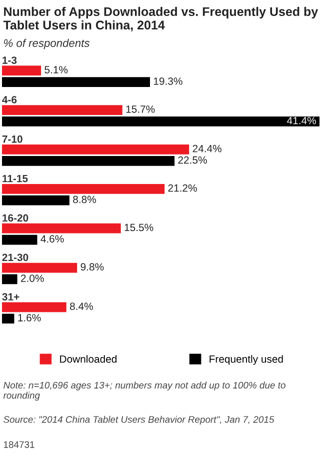 Image resolution: width=324 pixels, height=457 pixels. What do you see at coordinates (15, 178) in the screenshot?
I see `y-tick-label: 11-15` at bounding box center [15, 178].